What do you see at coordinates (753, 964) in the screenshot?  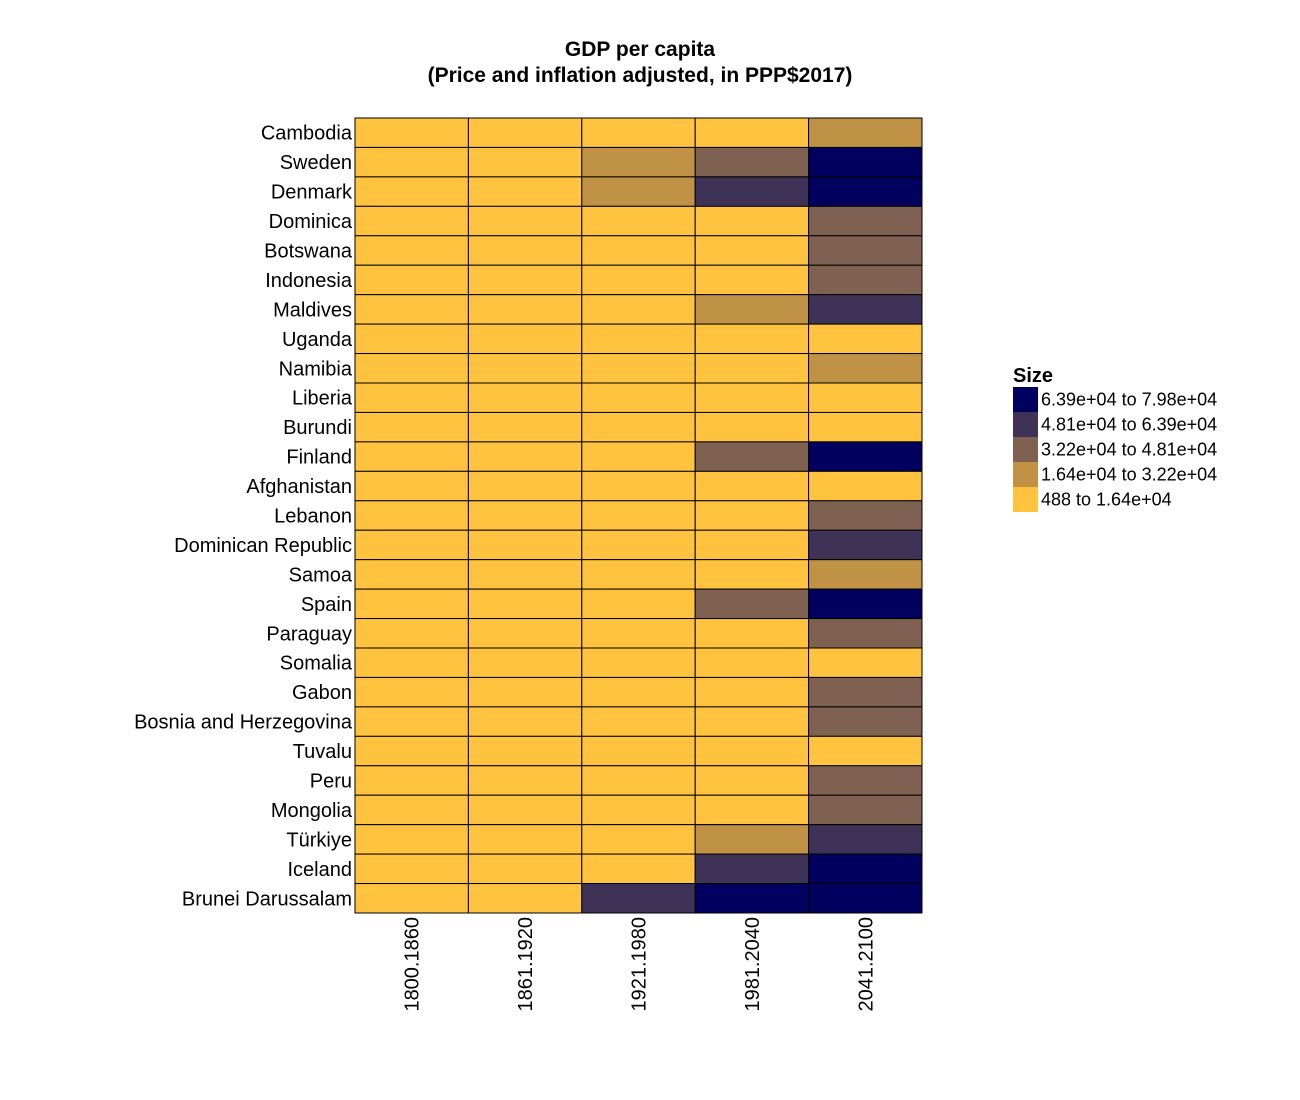 I see `x-tick-label: 1981.2040` at bounding box center [753, 964].